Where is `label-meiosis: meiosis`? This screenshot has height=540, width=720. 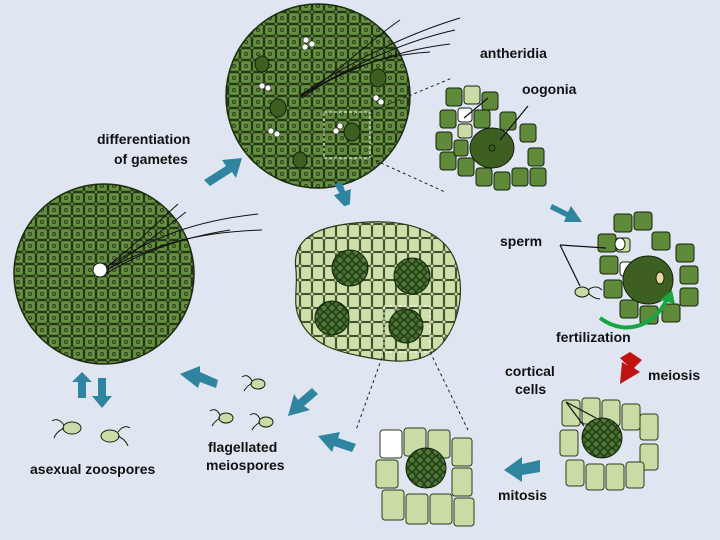 label-meiosis: meiosis is located at coordinates (674, 375).